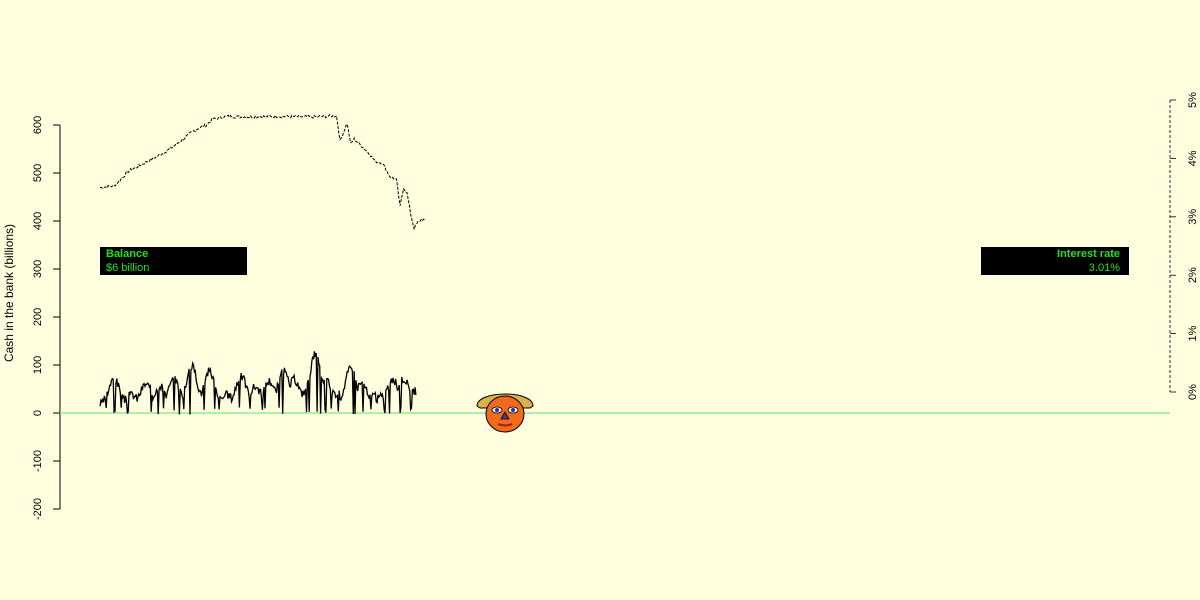 The height and width of the screenshot is (600, 1200). What do you see at coordinates (46, 318) in the screenshot?
I see `left-axis: -200 -100 0 100 200 300 400 500 600` at bounding box center [46, 318].